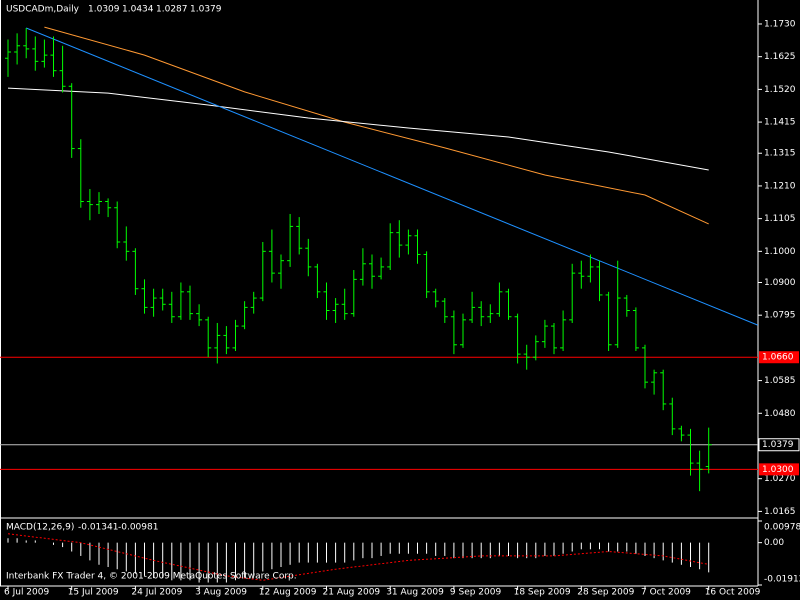 This screenshot has height=600, width=800. What do you see at coordinates (780, 316) in the screenshot?
I see `y-tick-label: 1.0795` at bounding box center [780, 316].